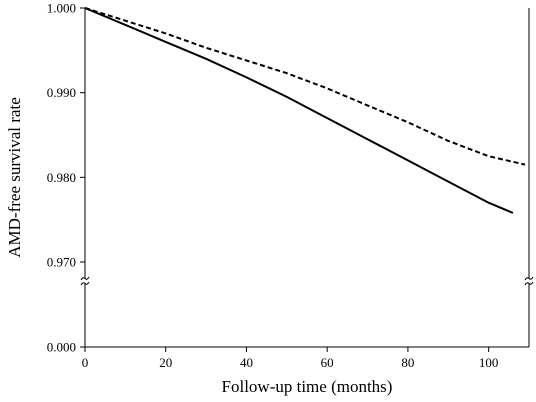 Image resolution: width=536 pixels, height=402 pixels. I want to click on y-tick-label: 1.000, so click(61, 8).